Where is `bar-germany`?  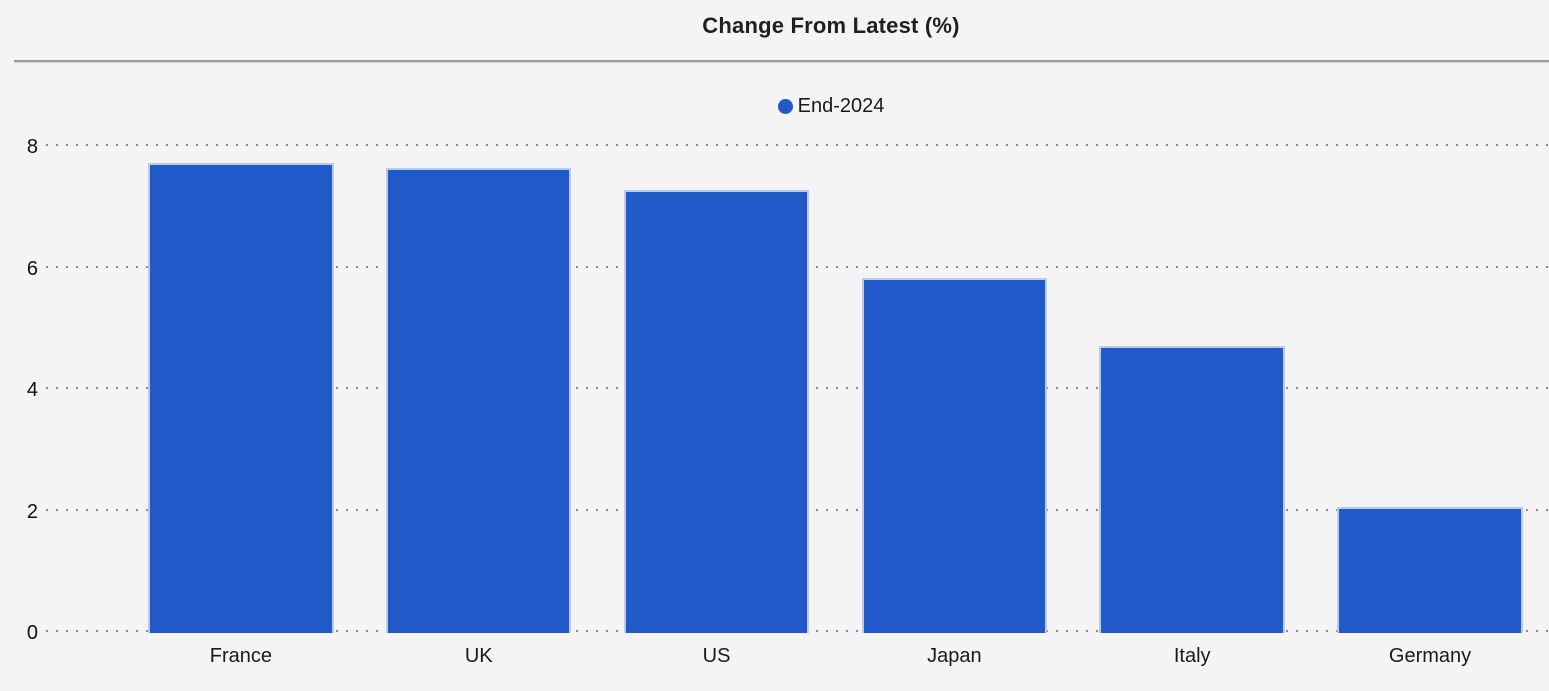
bar-germany is located at coordinates (1430, 570).